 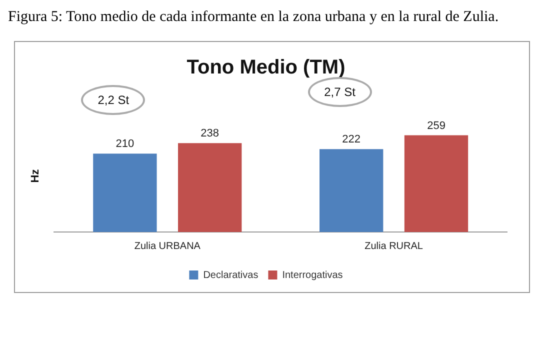 What do you see at coordinates (340, 92) in the screenshot?
I see `text: 2,7 St` at bounding box center [340, 92].